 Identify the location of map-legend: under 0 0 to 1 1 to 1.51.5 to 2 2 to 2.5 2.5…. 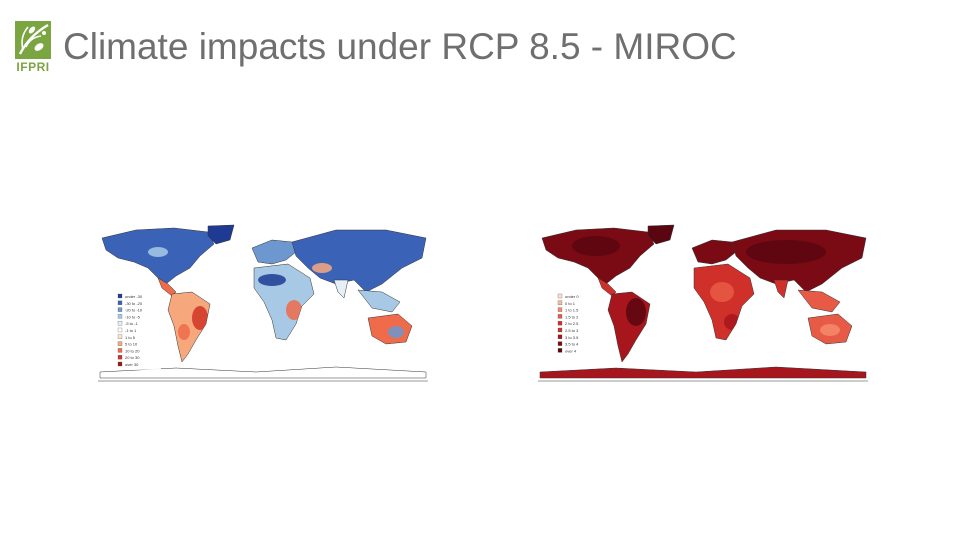
(578, 324).